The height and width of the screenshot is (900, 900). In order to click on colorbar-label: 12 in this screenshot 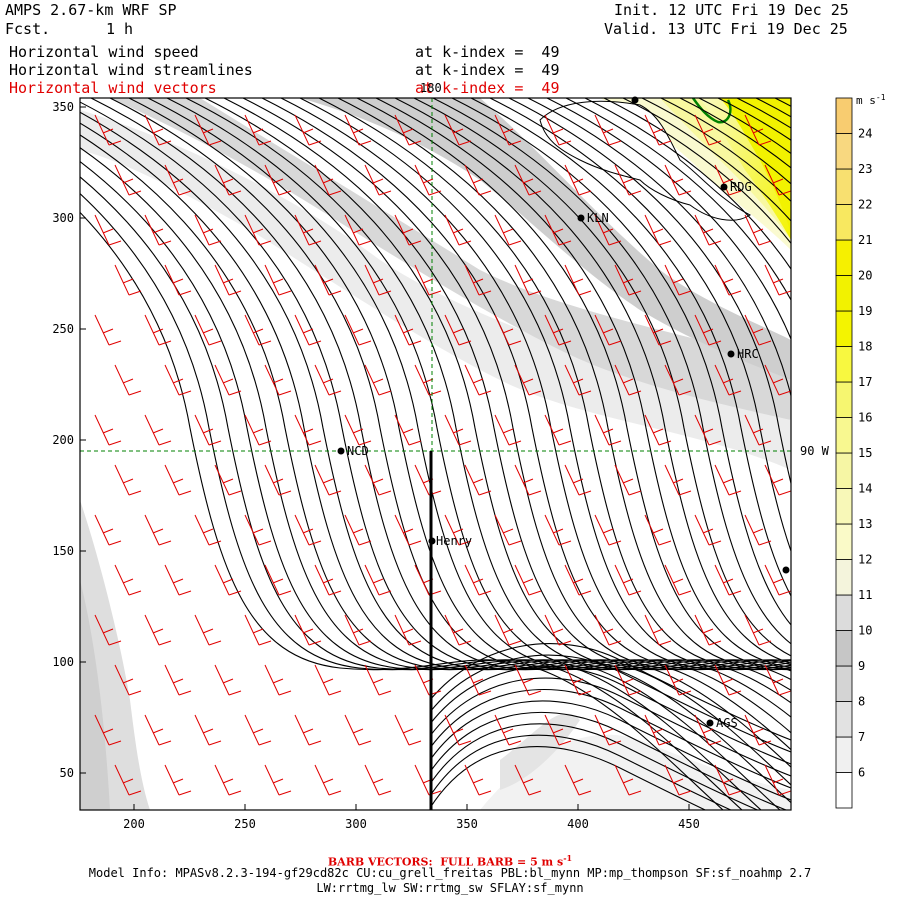, I will do `click(865, 560)`.